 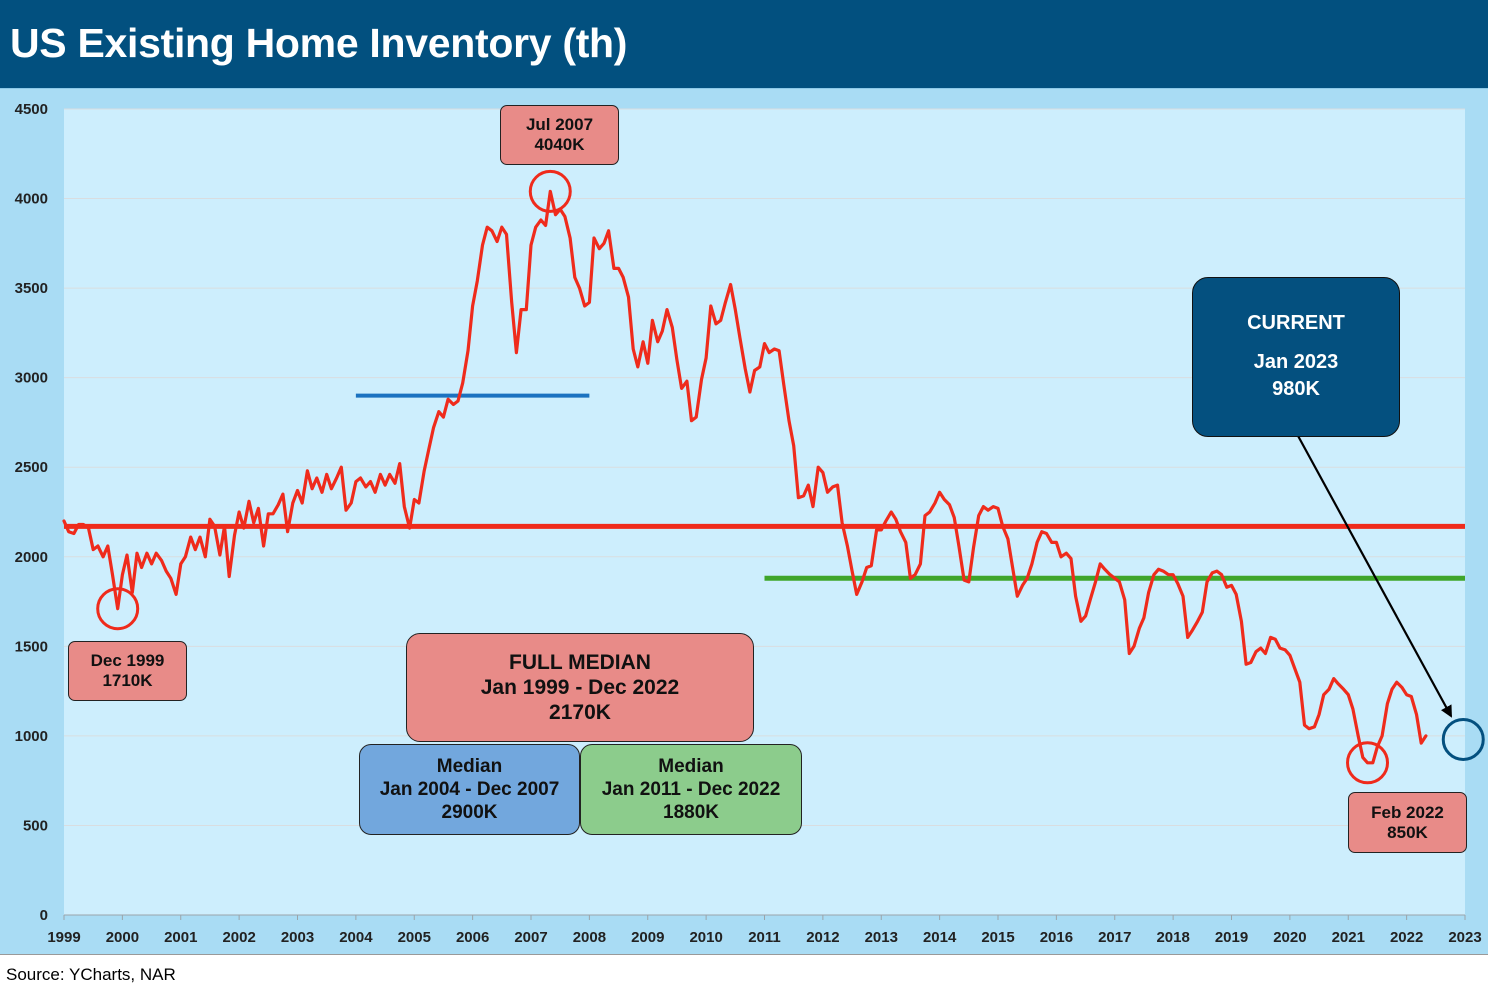 What do you see at coordinates (127, 660) in the screenshot?
I see `annotation-dec-1999-date: Dec 1999` at bounding box center [127, 660].